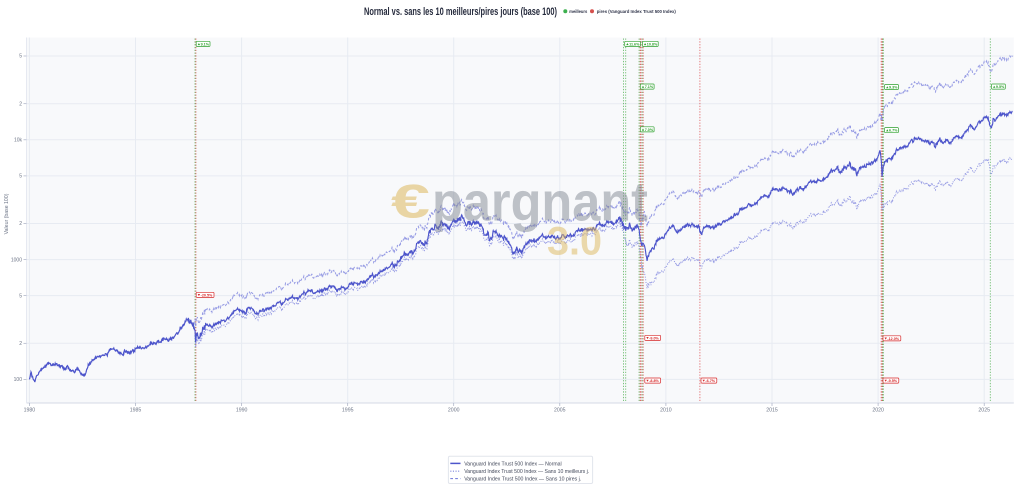  What do you see at coordinates (892, 381) in the screenshot?
I see `svg-text: -9.5%` at bounding box center [892, 381].